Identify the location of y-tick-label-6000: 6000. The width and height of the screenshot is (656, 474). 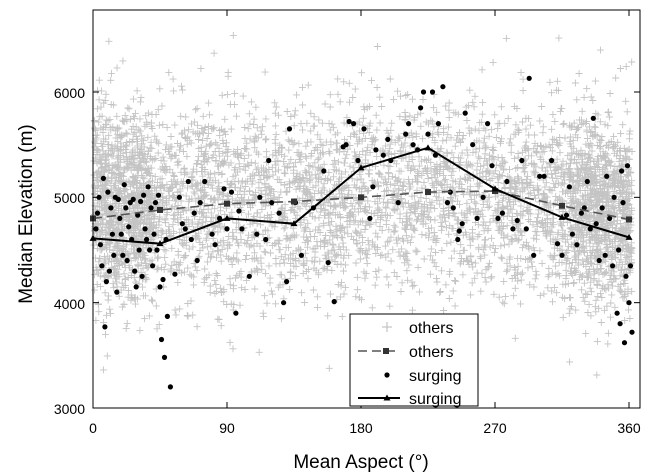
(69, 93).